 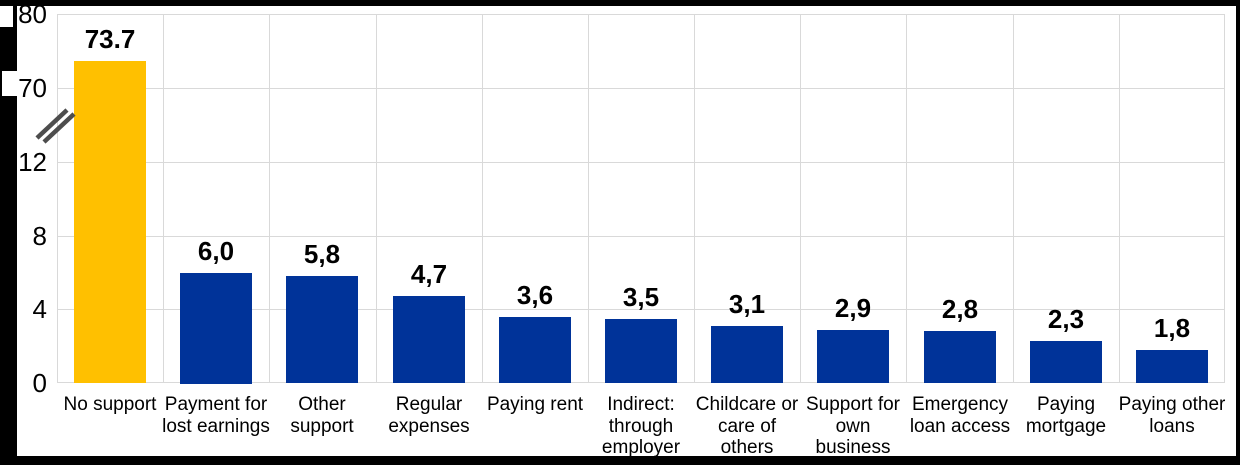 I want to click on category-label-6: Childcare or care of others, so click(x=747, y=426).